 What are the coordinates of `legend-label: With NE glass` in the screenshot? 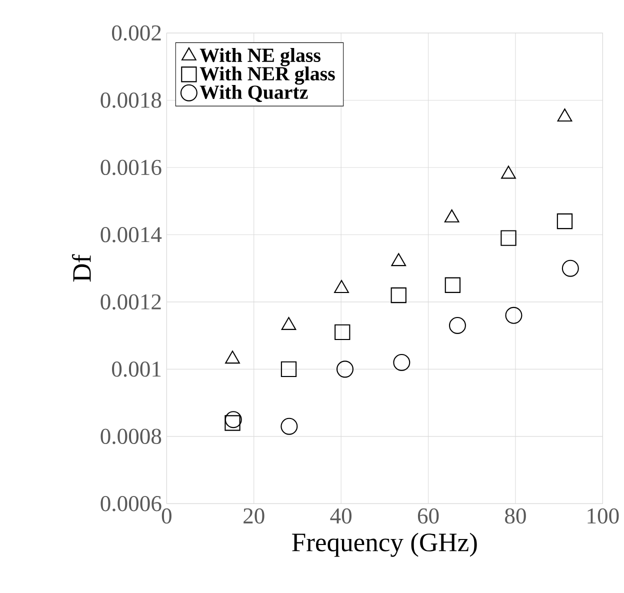 It's located at (260, 57).